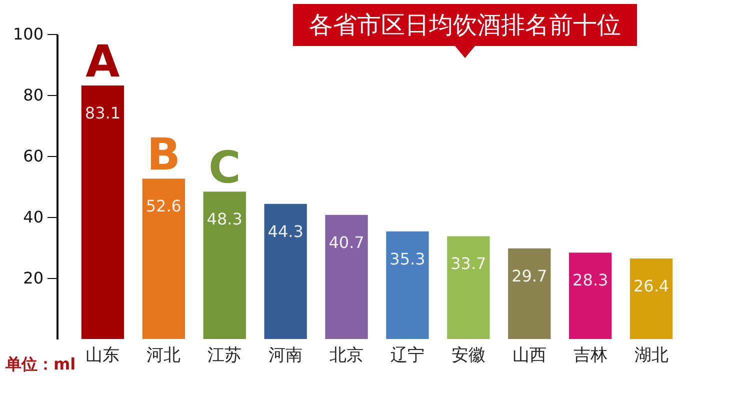  Describe the element at coordinates (103, 356) in the screenshot. I see `x-tick-label: 山东` at that location.